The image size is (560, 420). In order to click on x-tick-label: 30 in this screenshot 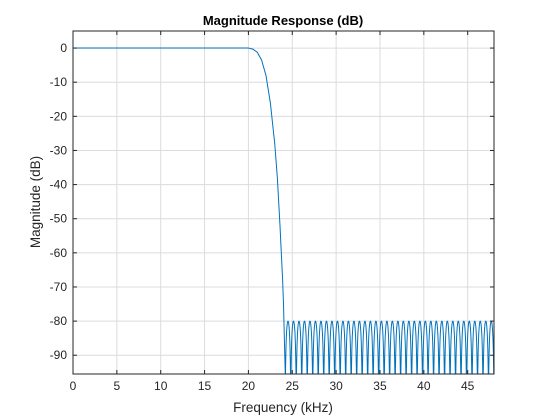, I will do `click(336, 386)`.